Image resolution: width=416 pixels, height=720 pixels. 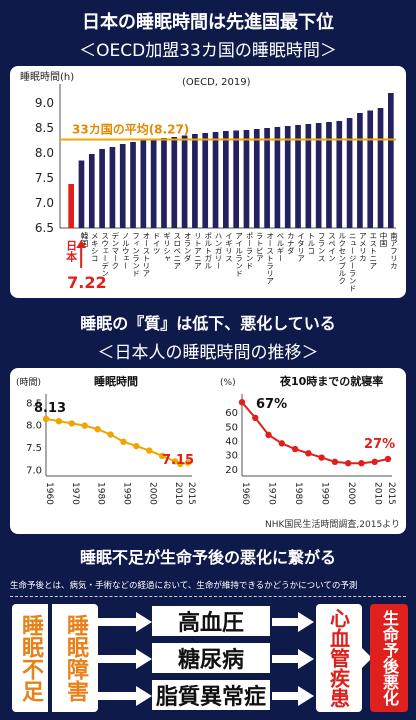 I want to click on bar-category-label: ギリシャ, so click(x=166, y=247).